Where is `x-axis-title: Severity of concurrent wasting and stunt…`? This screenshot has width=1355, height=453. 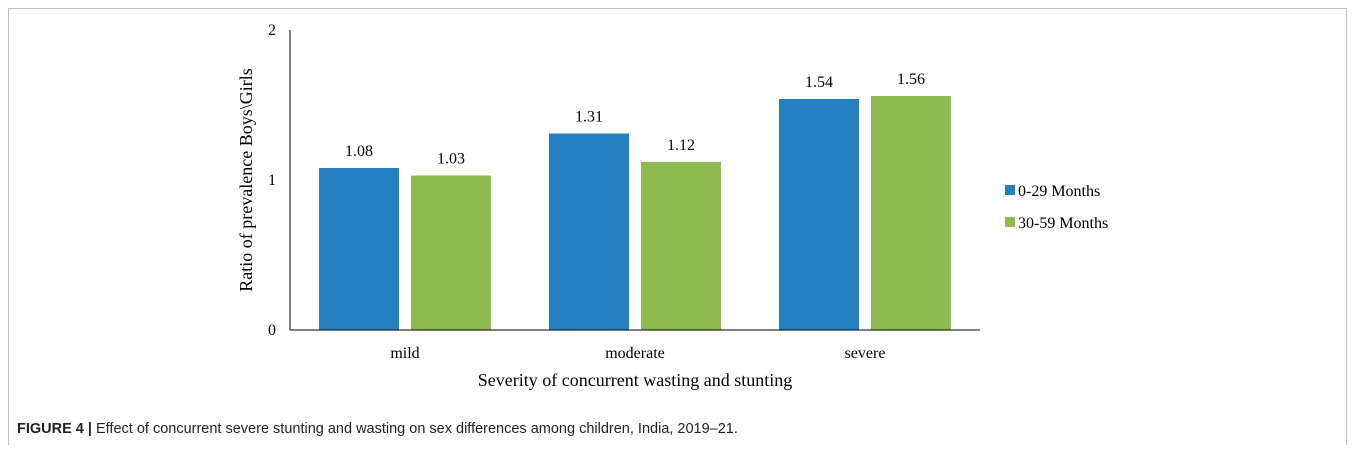
x-axis-title: Severity of concurrent wasting and stunt… is located at coordinates (635, 380).